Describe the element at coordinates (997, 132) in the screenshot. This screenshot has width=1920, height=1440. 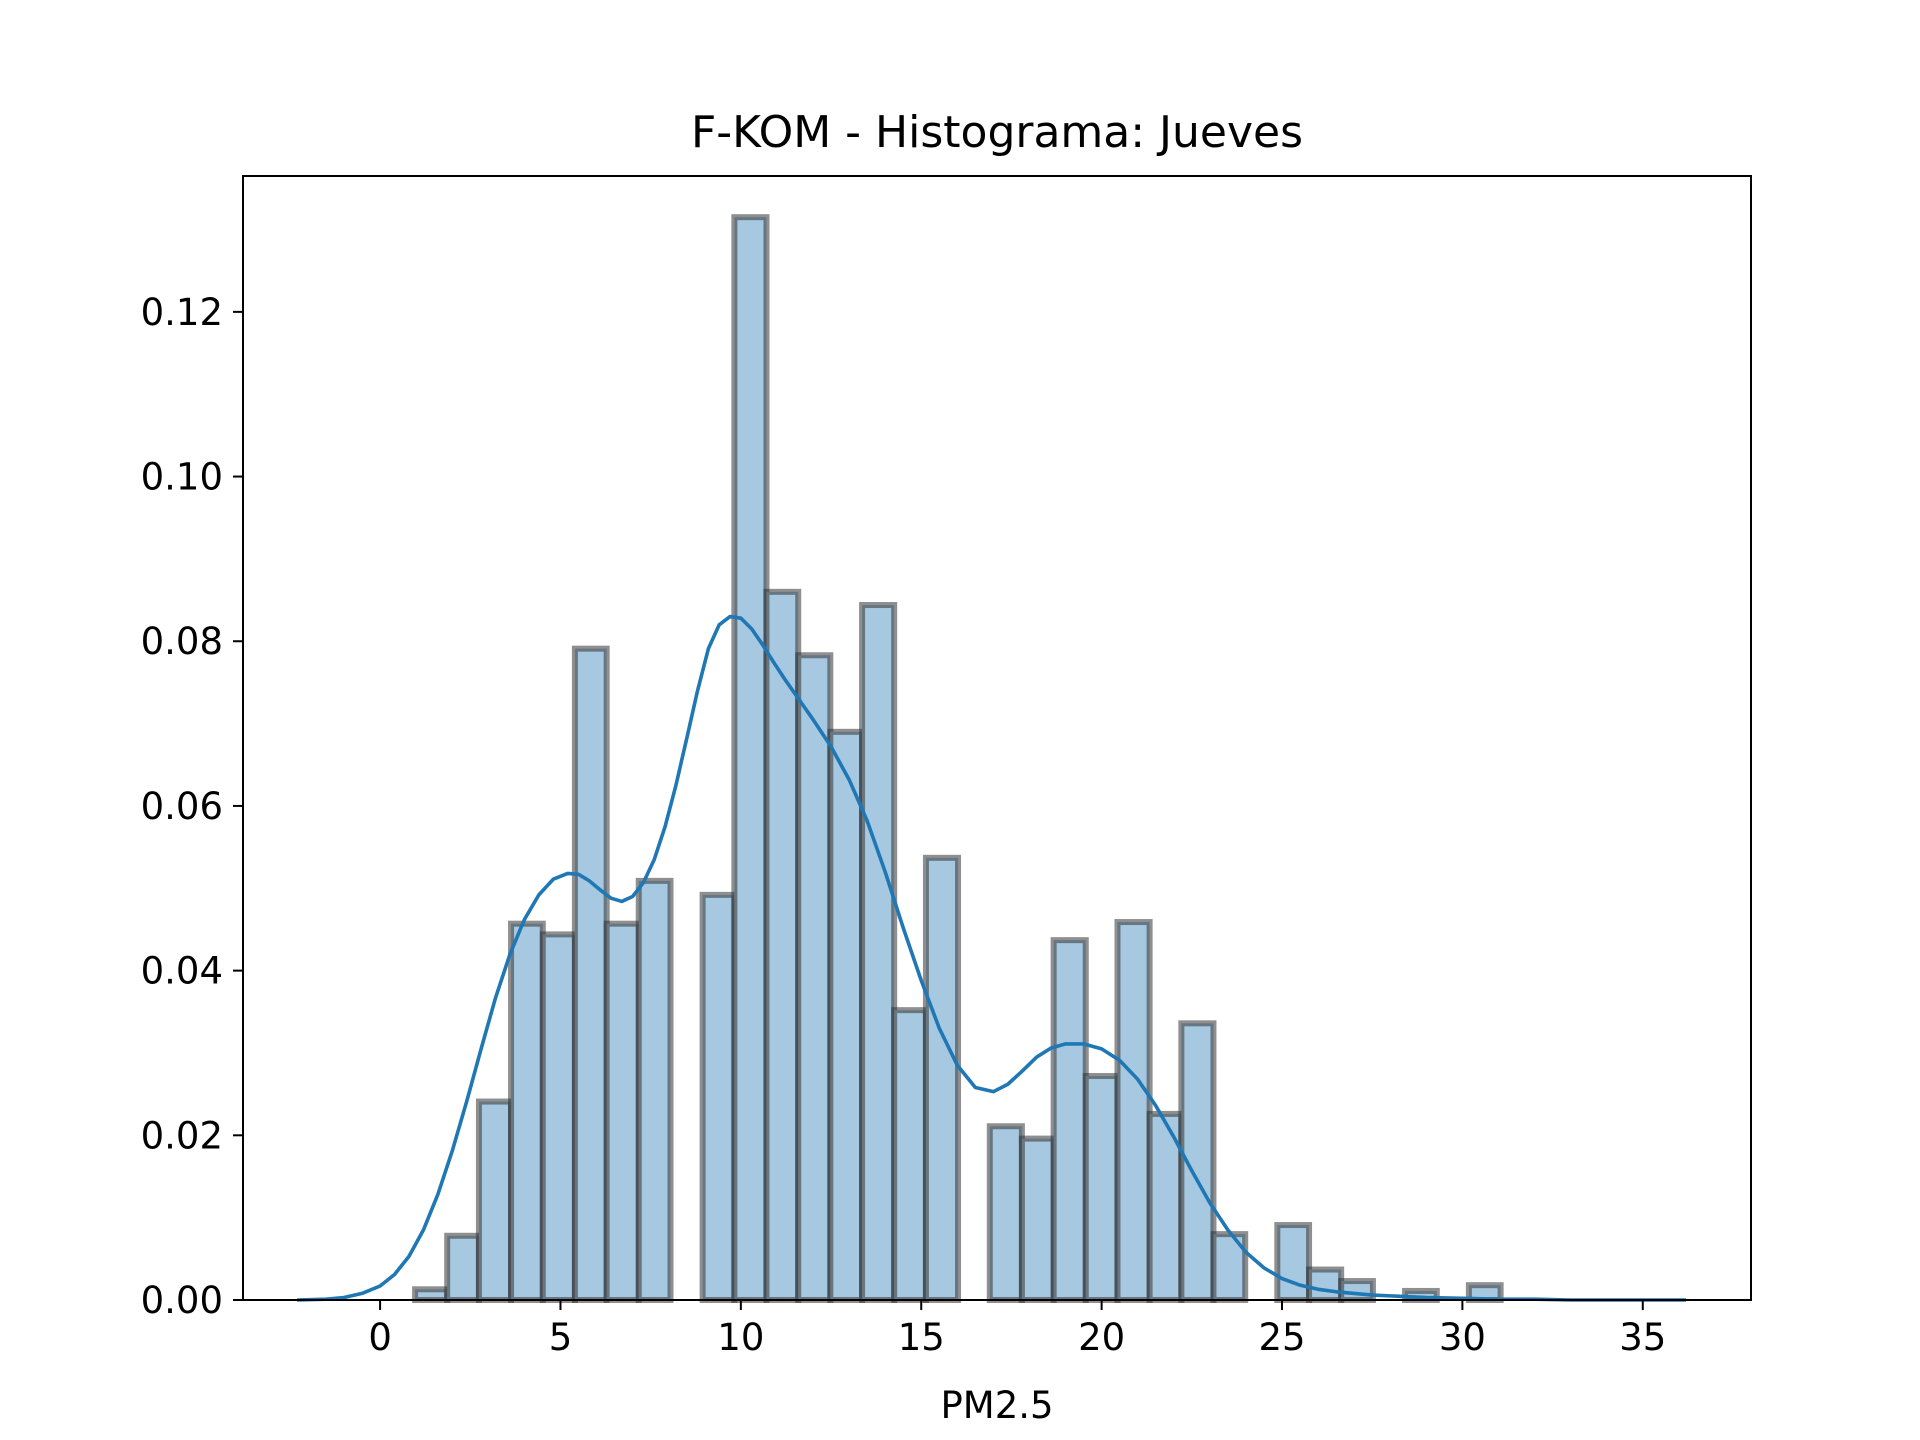
I see `chart-title: F-KOM - Histograma: Jueves` at that location.